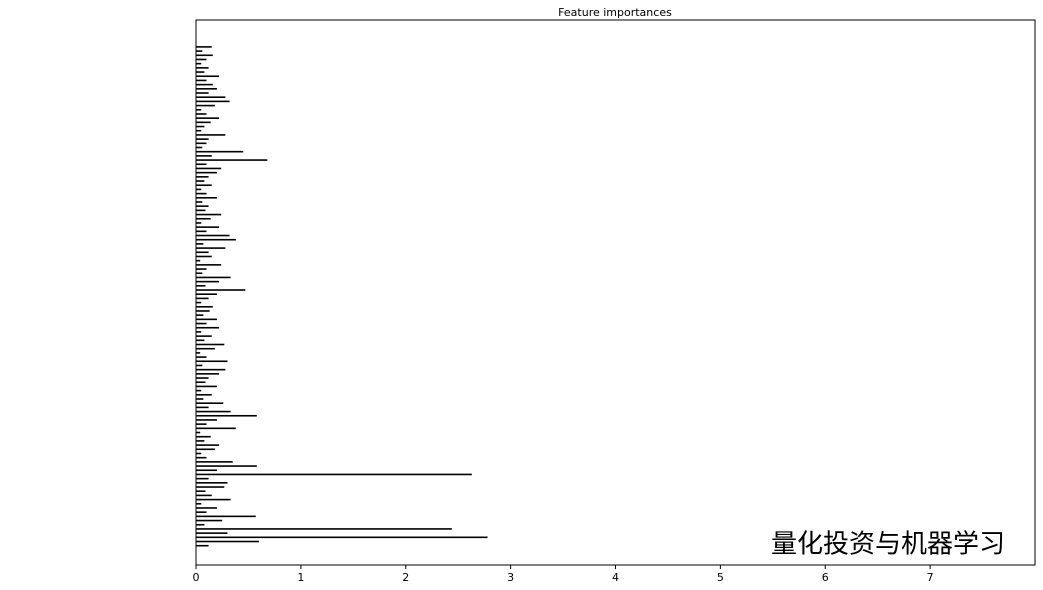 The width and height of the screenshot is (1043, 590). I want to click on x-tick-label: 2, so click(405, 577).